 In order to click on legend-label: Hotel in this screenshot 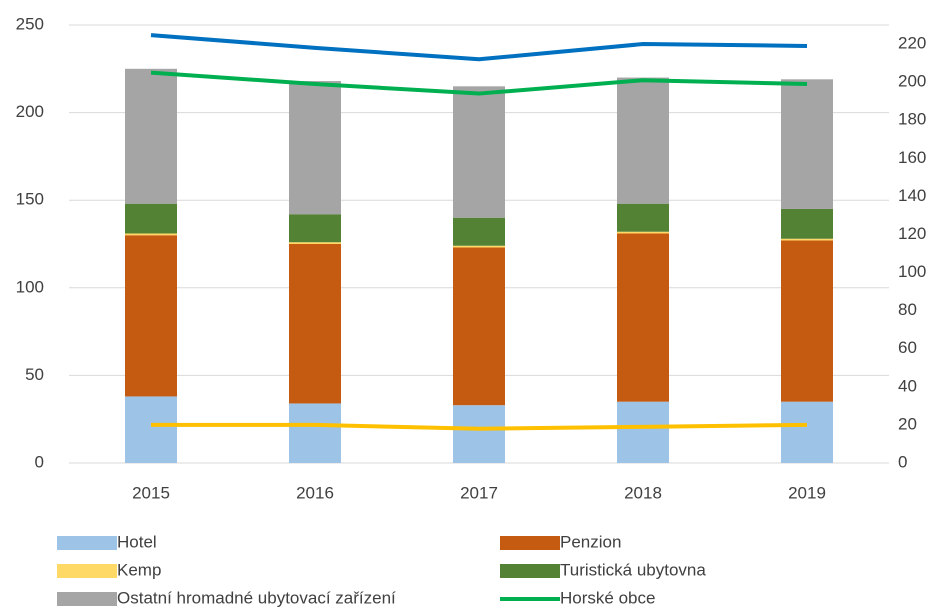, I will do `click(137, 541)`.